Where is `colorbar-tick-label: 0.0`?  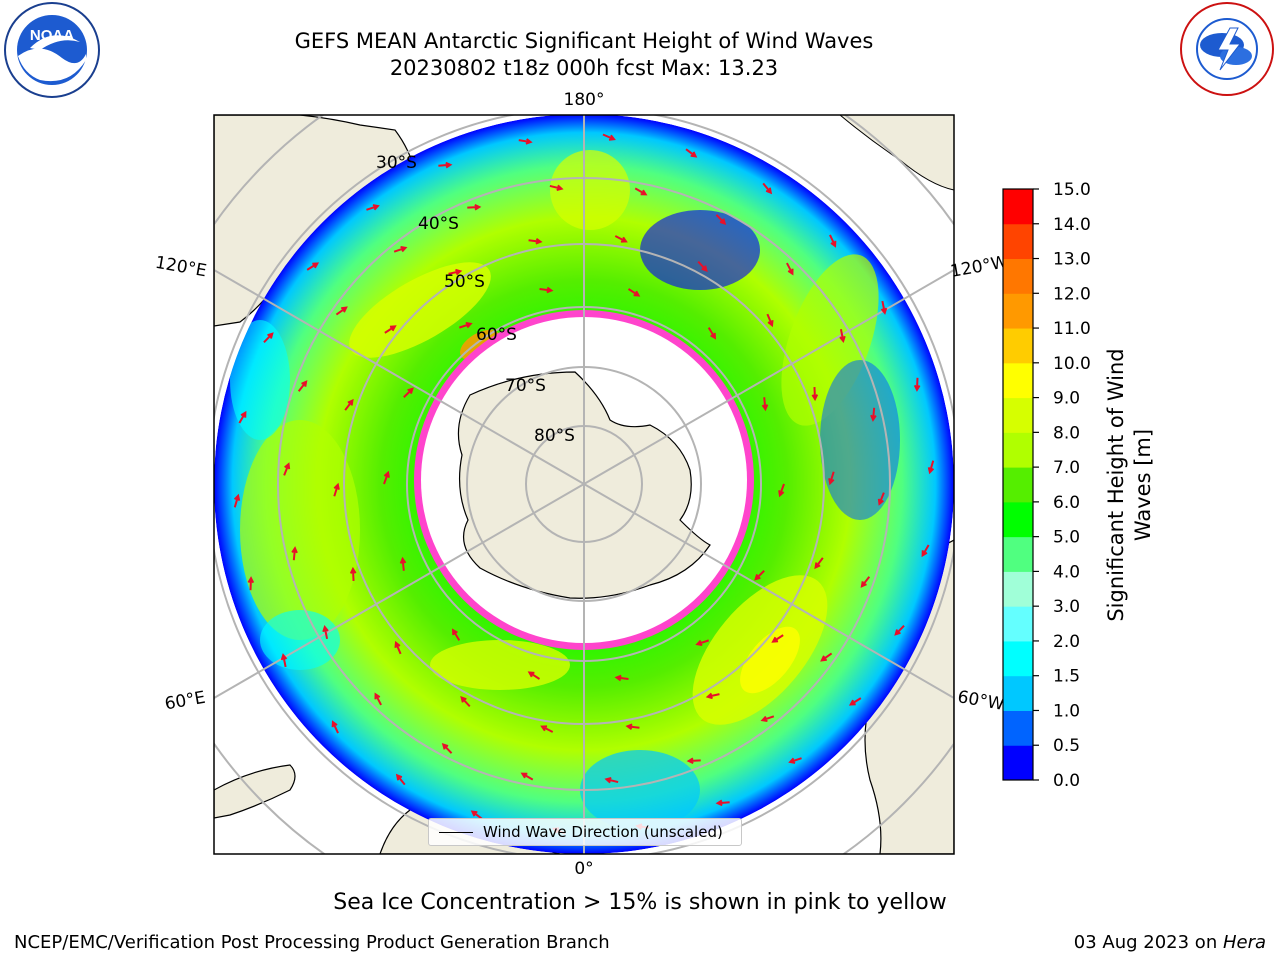
colorbar-tick-label: 0.0 is located at coordinates (1066, 781).